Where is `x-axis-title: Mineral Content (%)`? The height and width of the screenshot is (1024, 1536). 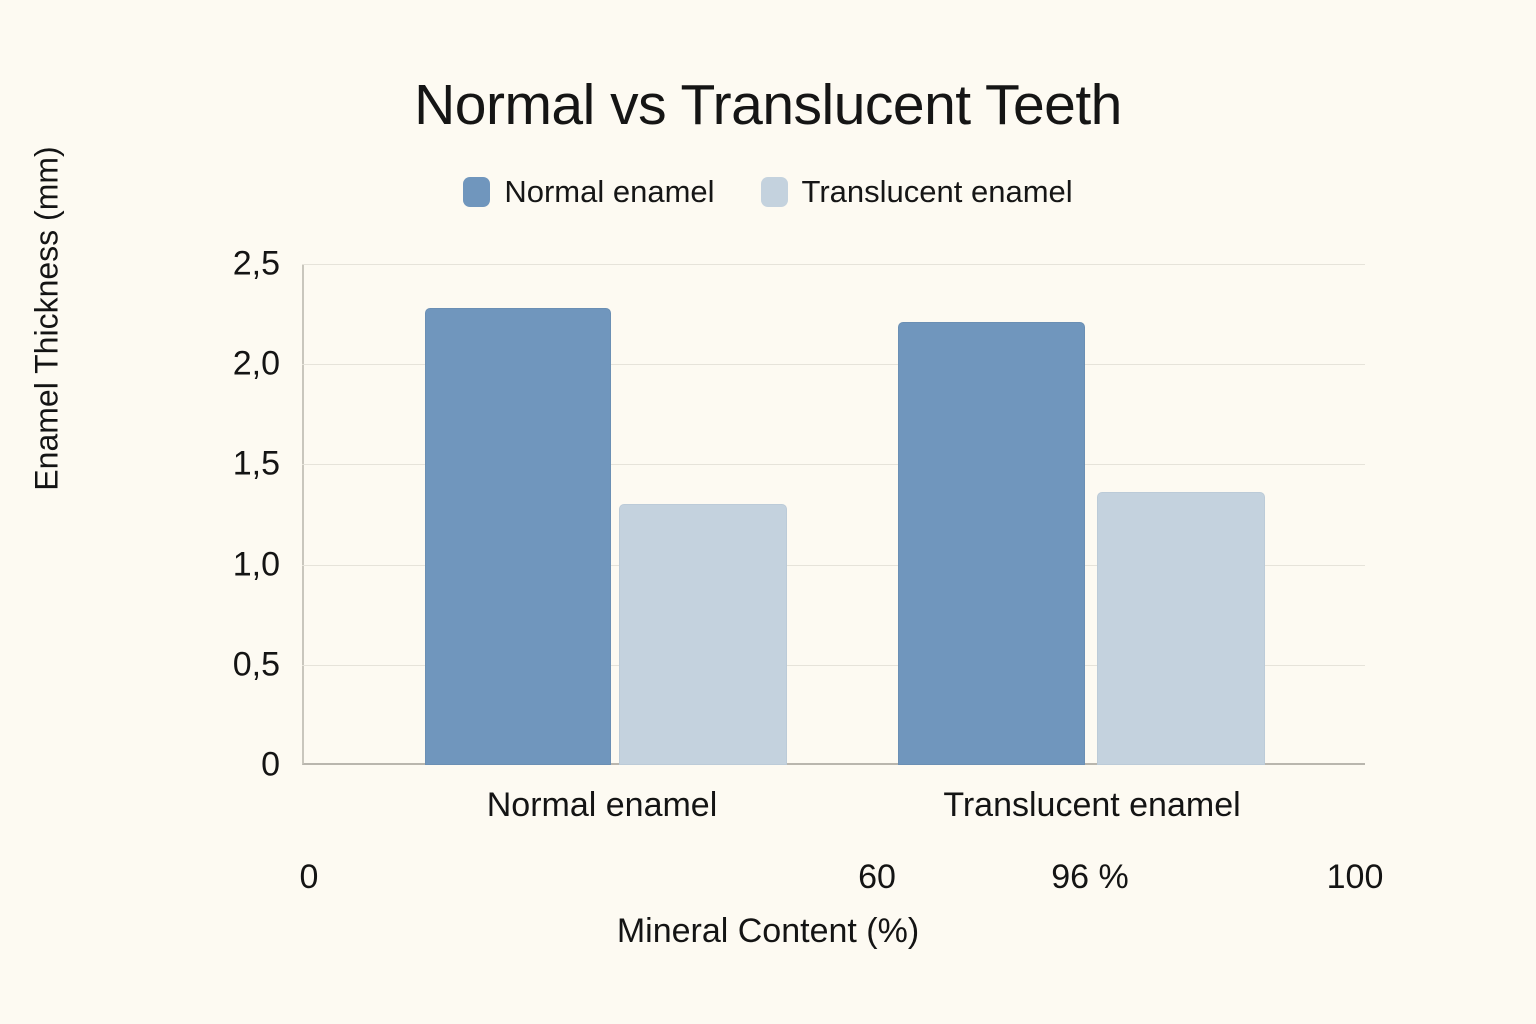
x-axis-title: Mineral Content (%) is located at coordinates (768, 931).